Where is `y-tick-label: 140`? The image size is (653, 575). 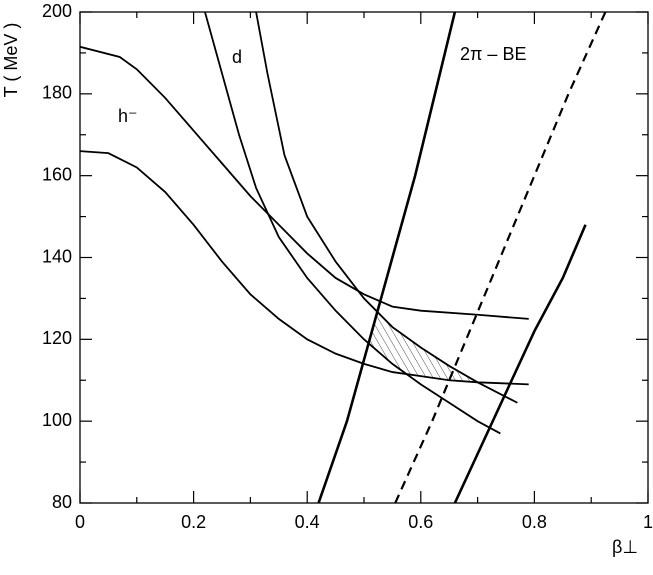
y-tick-label: 140 is located at coordinates (57, 256).